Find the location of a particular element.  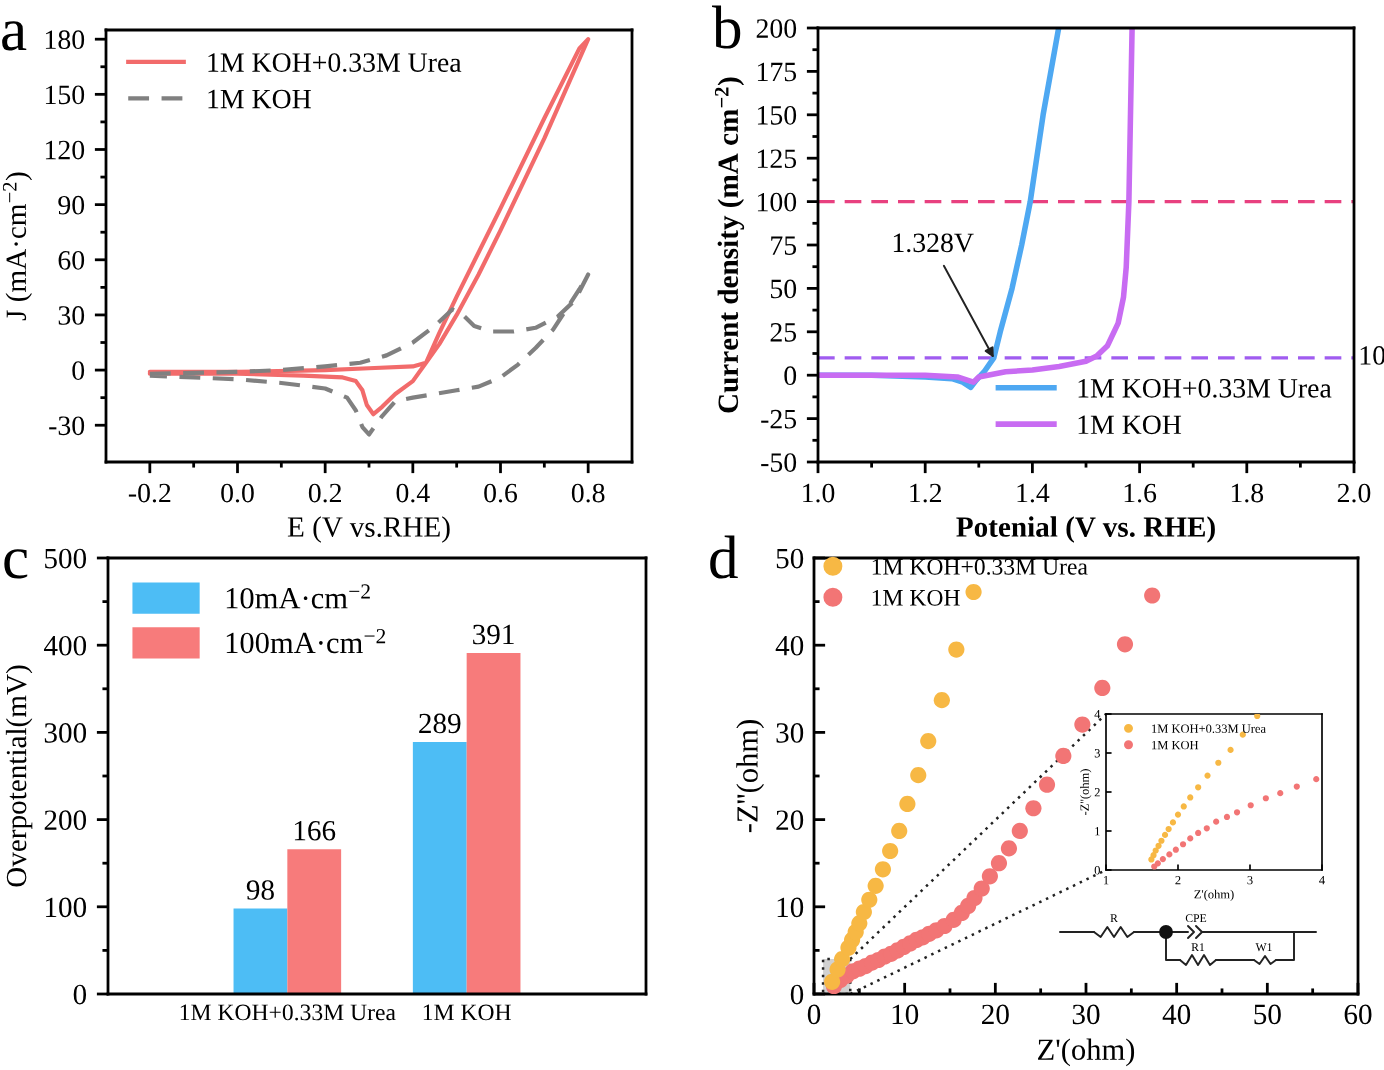

x-tick-label: 0.8 is located at coordinates (588, 493).